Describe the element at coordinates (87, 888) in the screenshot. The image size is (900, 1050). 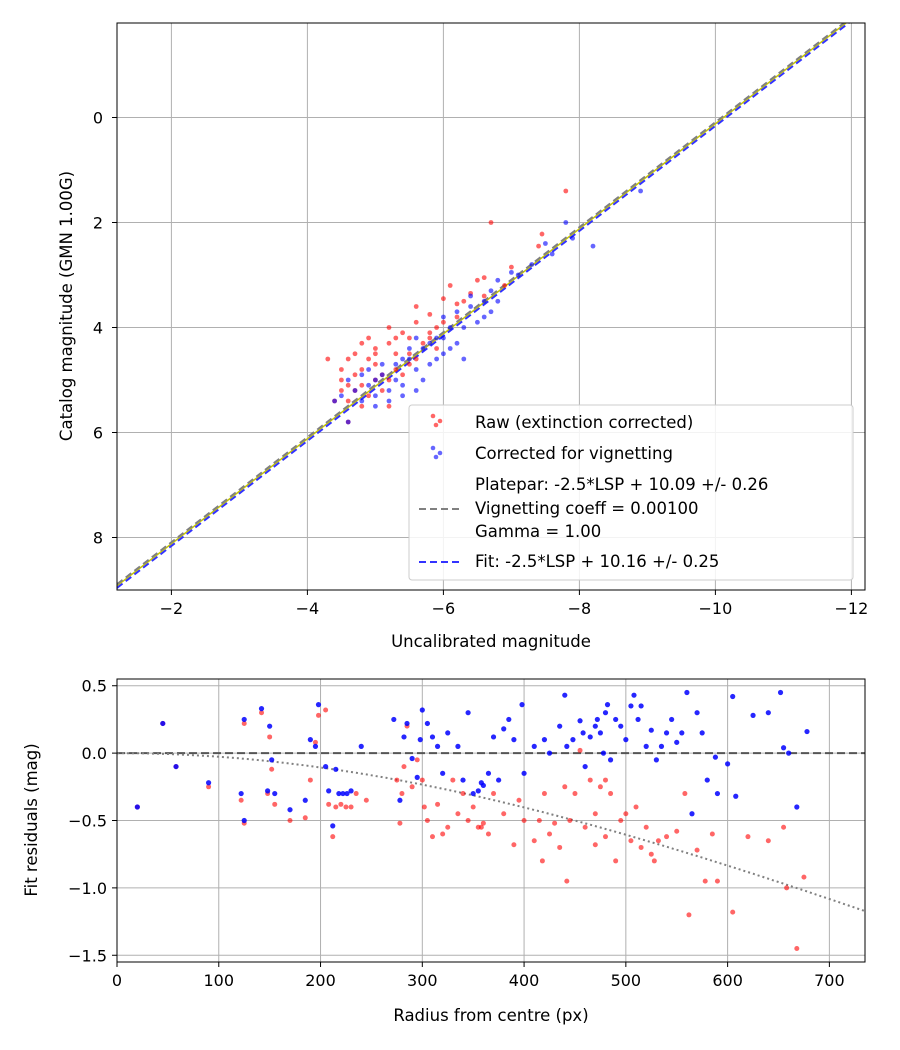
I see `bottom-y-tick-label: −1.0` at that location.